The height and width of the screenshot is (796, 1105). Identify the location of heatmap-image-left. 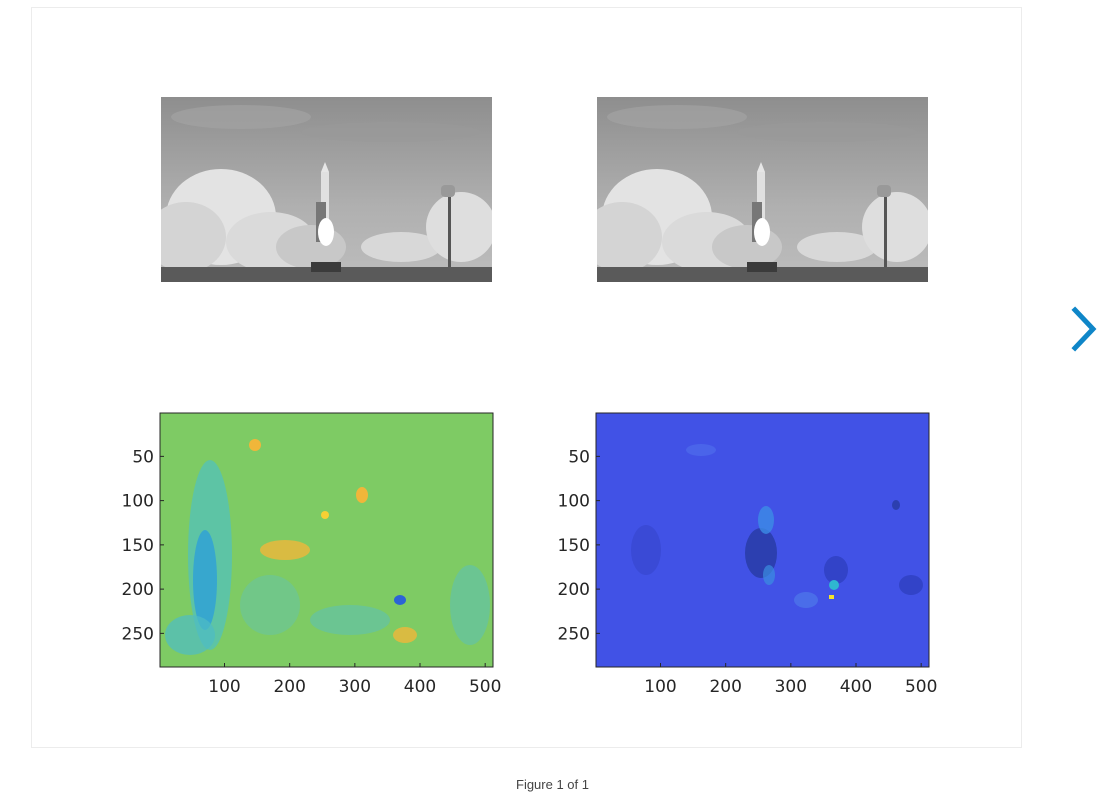
(326, 540).